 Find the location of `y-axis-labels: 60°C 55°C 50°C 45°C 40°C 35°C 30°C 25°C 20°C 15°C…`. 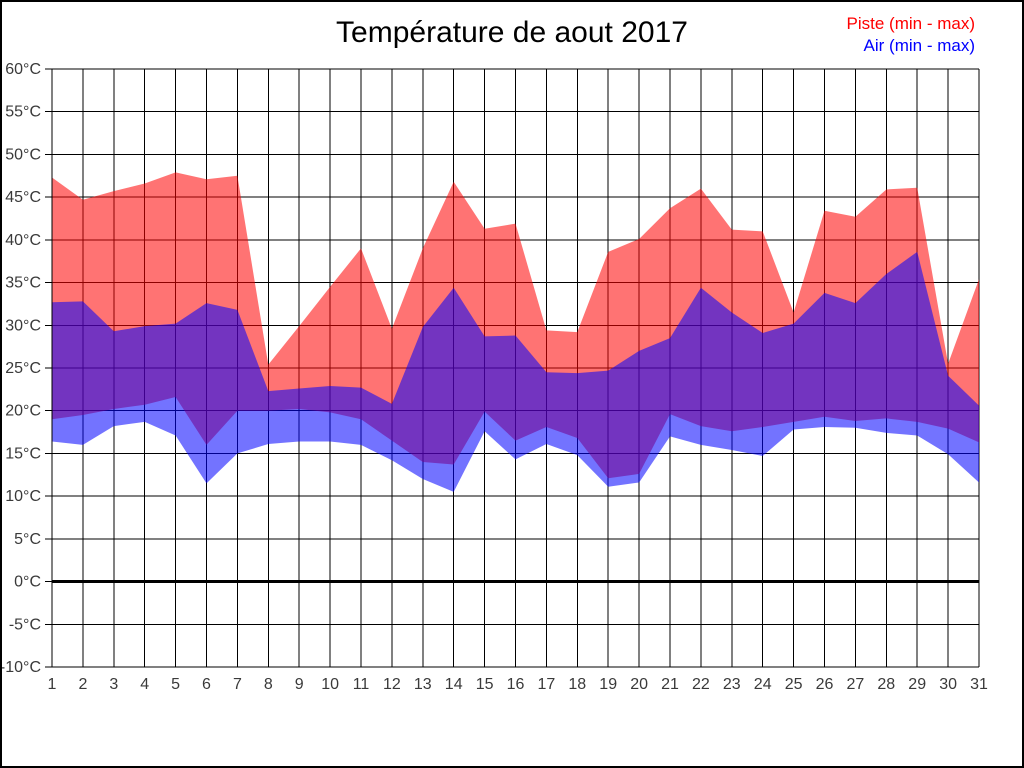

y-axis-labels: 60°C 55°C 50°C 45°C 40°C 35°C 30°C 25°C 20°C 15°C… is located at coordinates (21, 368).